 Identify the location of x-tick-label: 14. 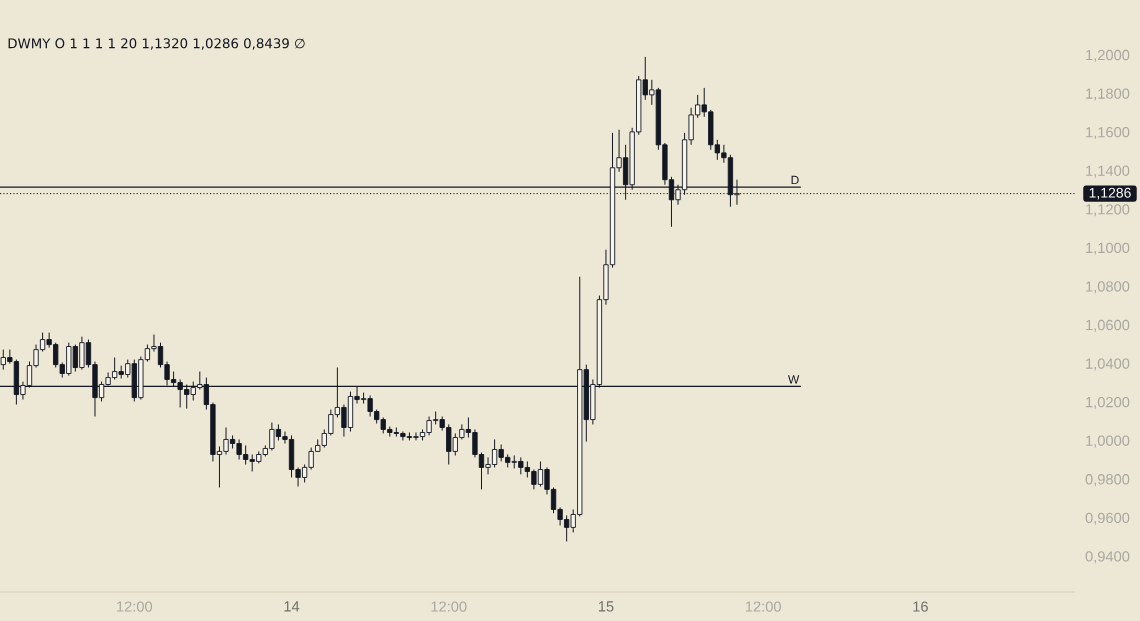
(292, 606).